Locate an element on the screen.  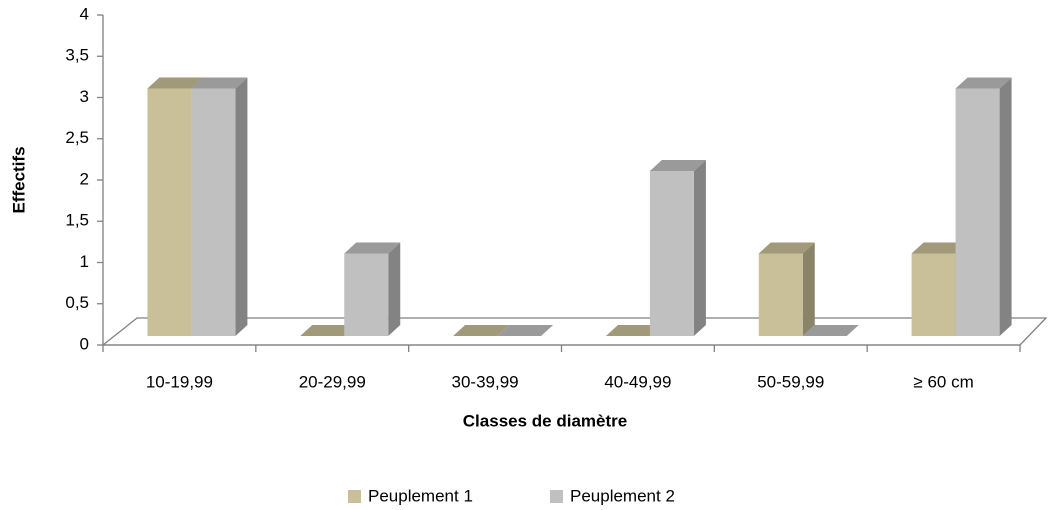
x-tick-label: 50-59,99 is located at coordinates (790, 381).